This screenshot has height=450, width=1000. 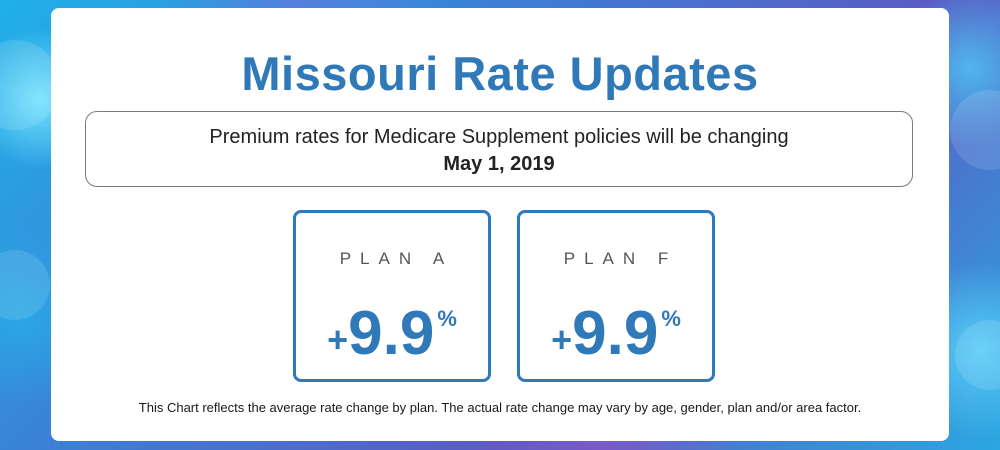 I want to click on plan-a-box: PLAN A +9.9%, so click(x=392, y=296).